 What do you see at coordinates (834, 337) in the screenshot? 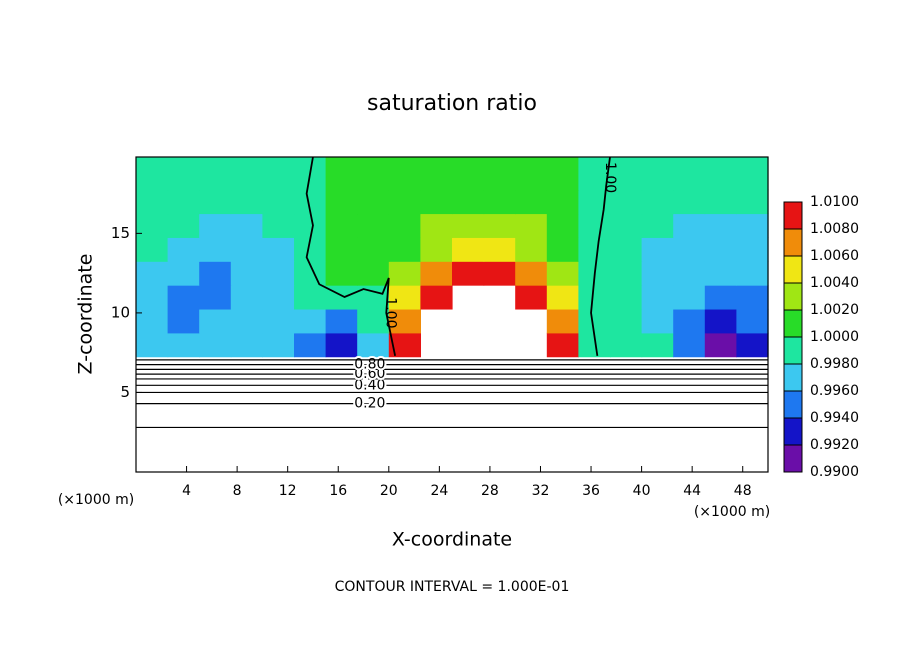
I see `colorbar-tick-label: 1.0000` at bounding box center [834, 337].